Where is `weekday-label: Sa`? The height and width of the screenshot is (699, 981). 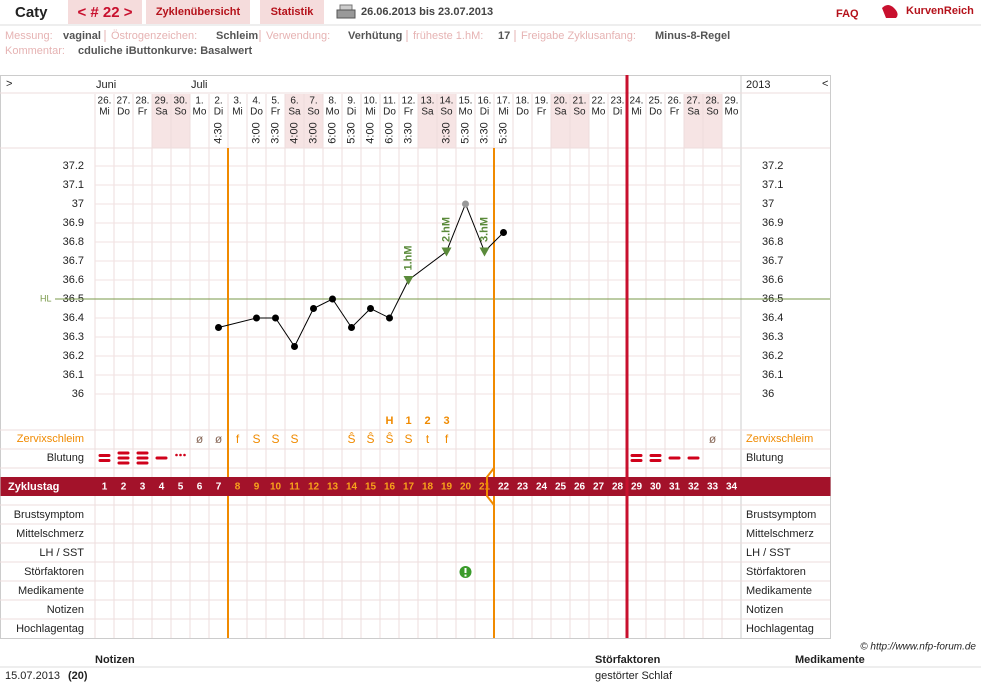 weekday-label: Sa is located at coordinates (427, 112).